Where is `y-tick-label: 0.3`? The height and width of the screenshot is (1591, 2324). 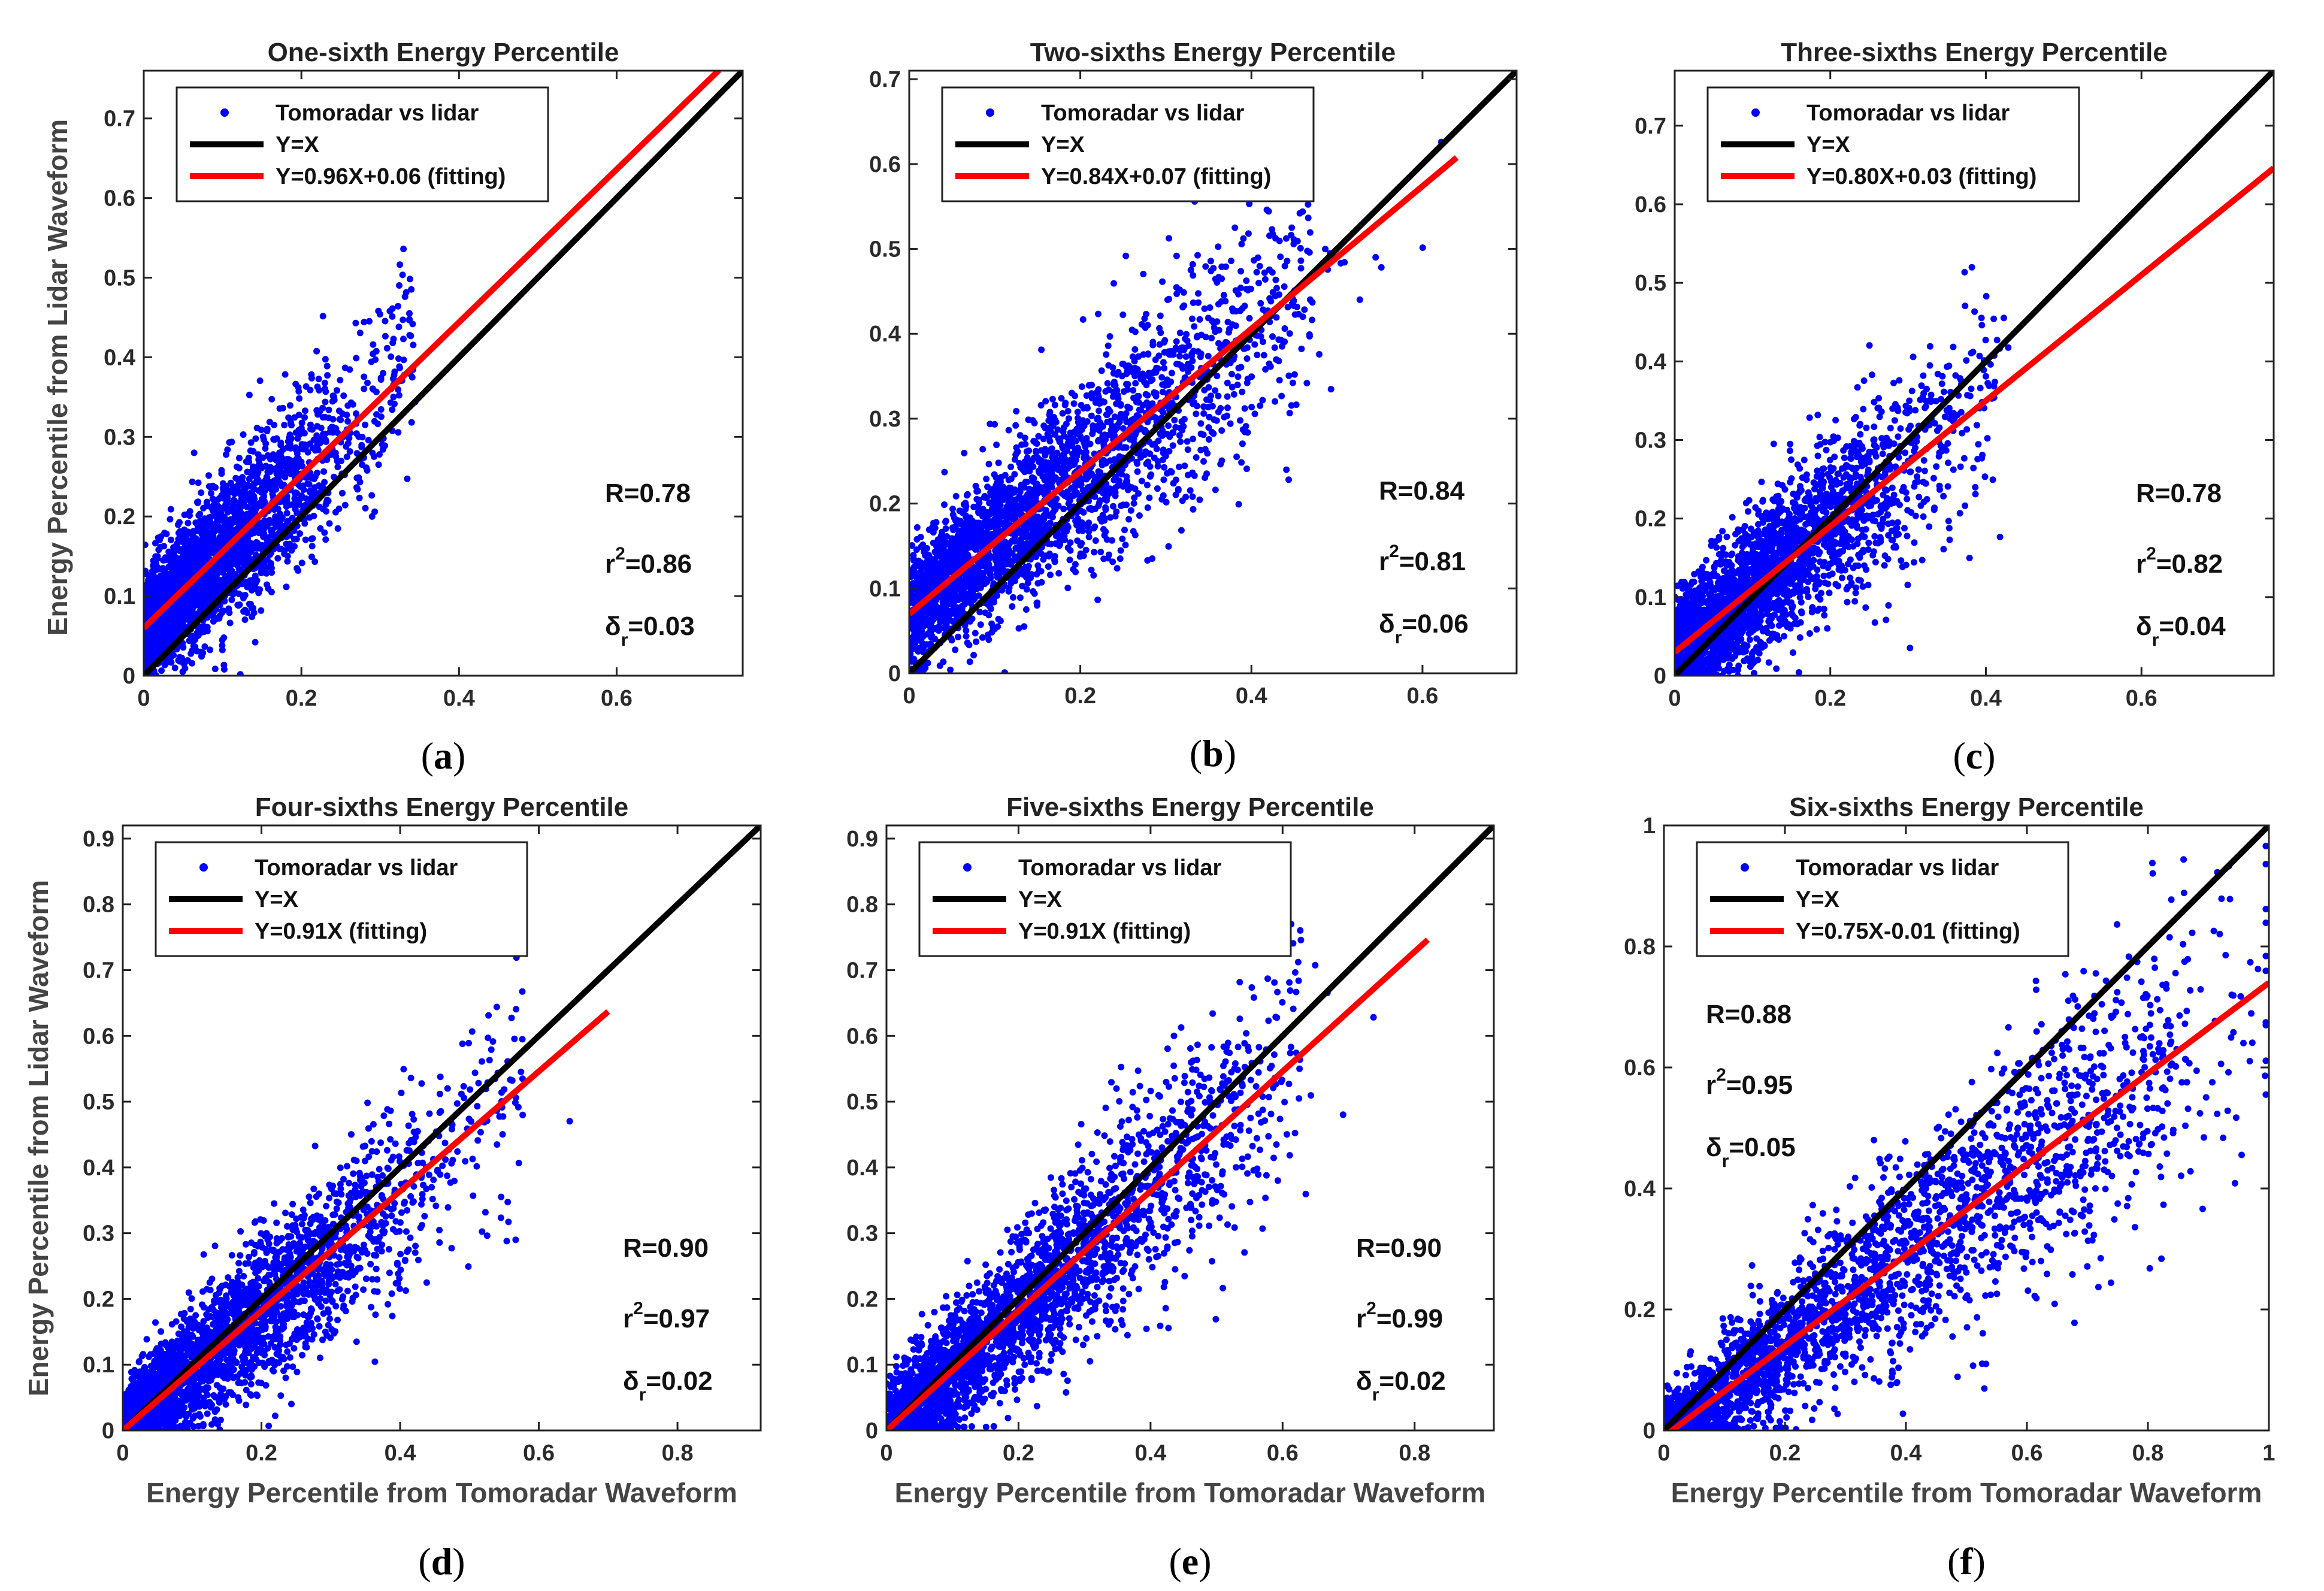
y-tick-label: 0.3 is located at coordinates (119, 437).